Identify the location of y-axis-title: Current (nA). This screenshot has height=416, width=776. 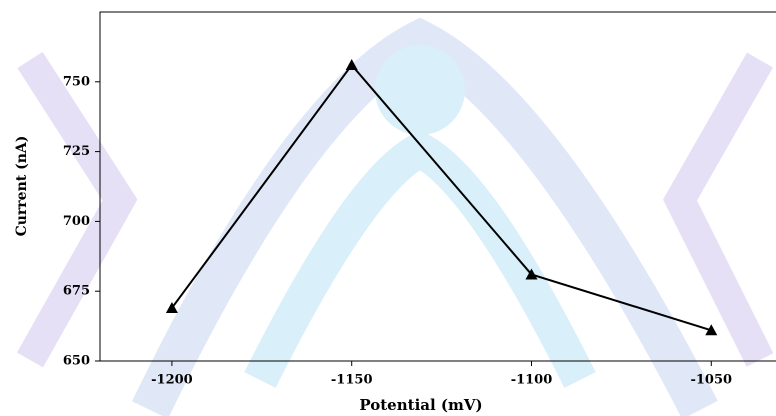
(22, 186).